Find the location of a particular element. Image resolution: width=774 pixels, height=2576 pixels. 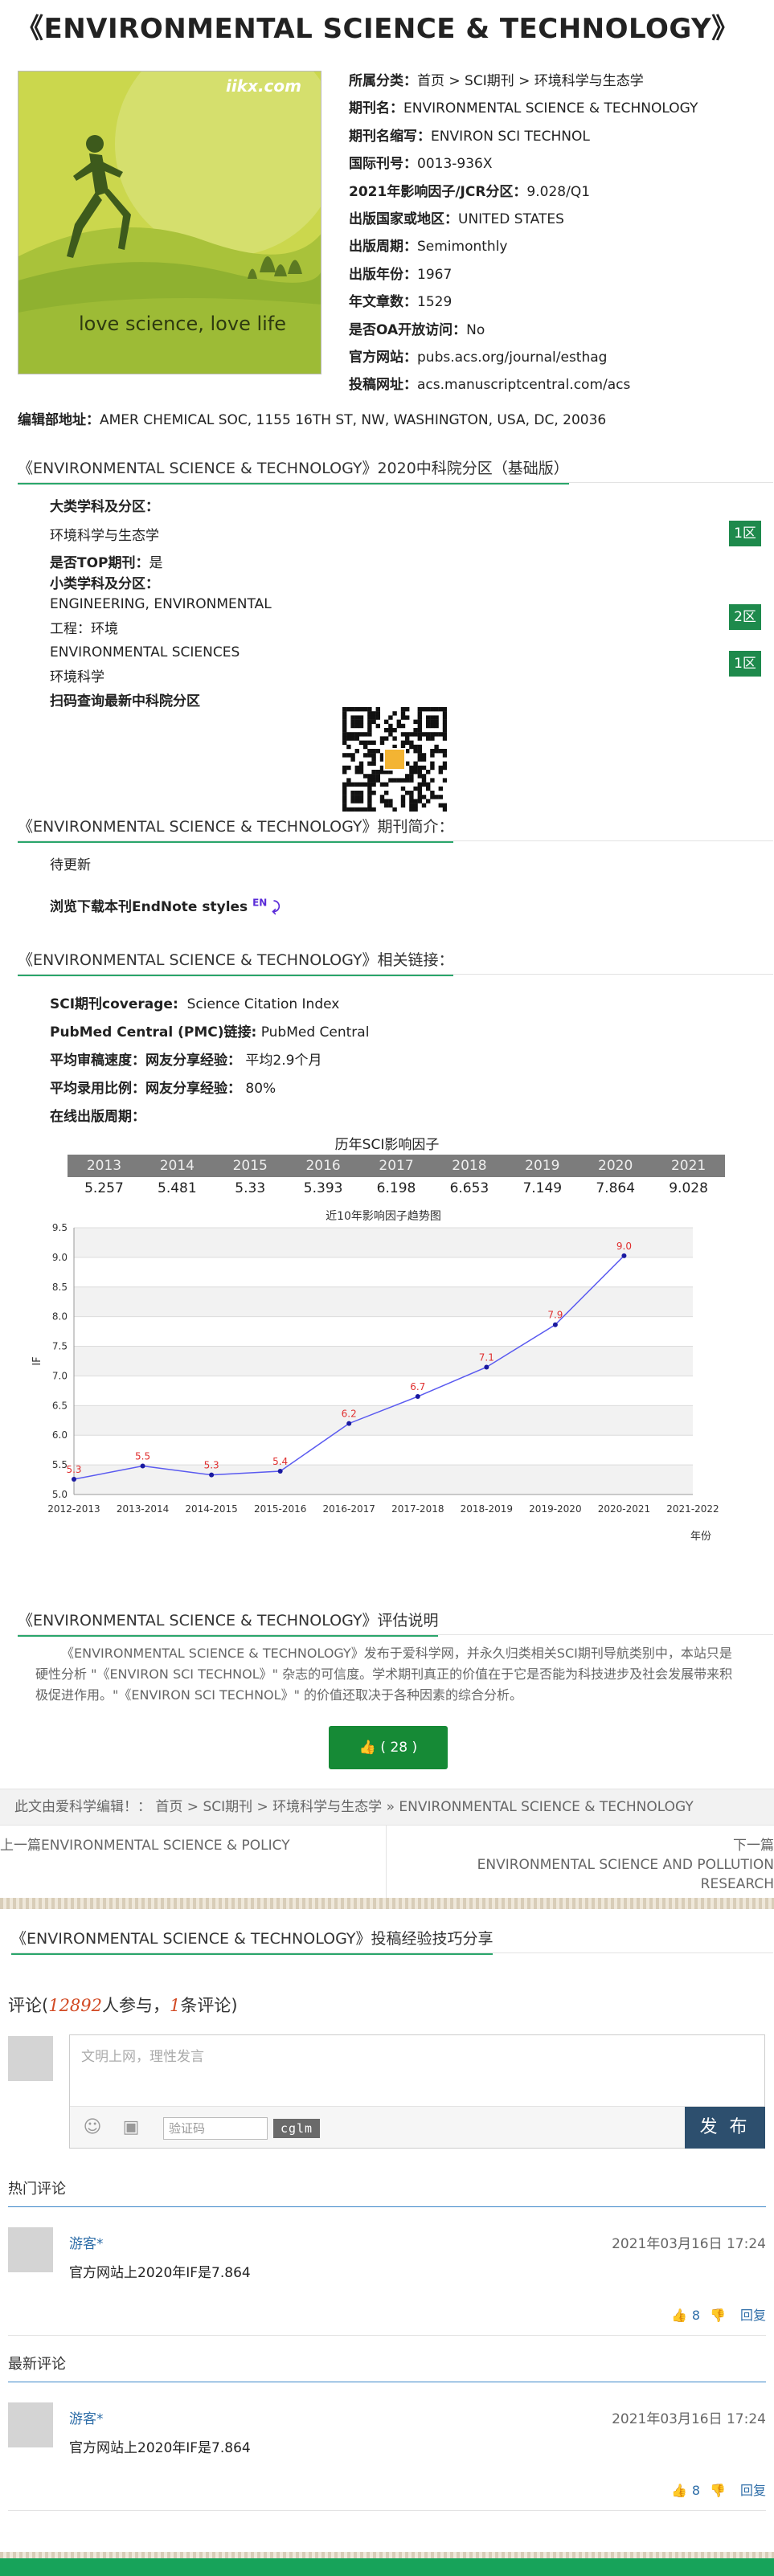

x-tick-label: 2016-2017 is located at coordinates (349, 1509).